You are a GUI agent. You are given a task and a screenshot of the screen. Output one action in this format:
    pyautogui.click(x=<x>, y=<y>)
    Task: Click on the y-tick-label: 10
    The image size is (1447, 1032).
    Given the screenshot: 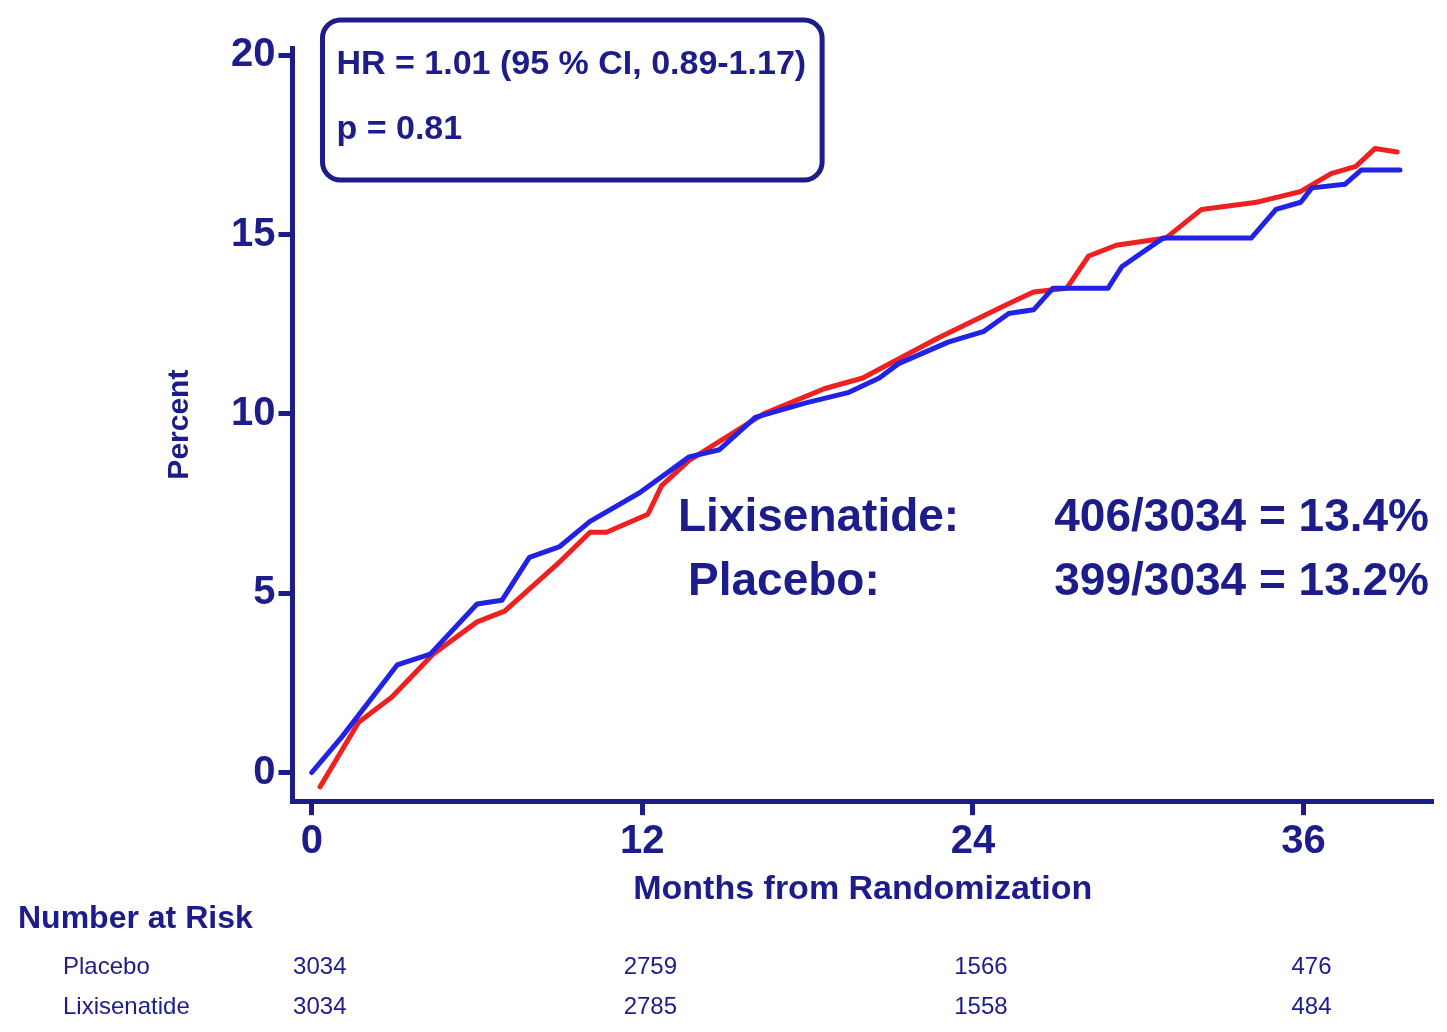 What is the action you would take?
    pyautogui.click(x=253, y=410)
    